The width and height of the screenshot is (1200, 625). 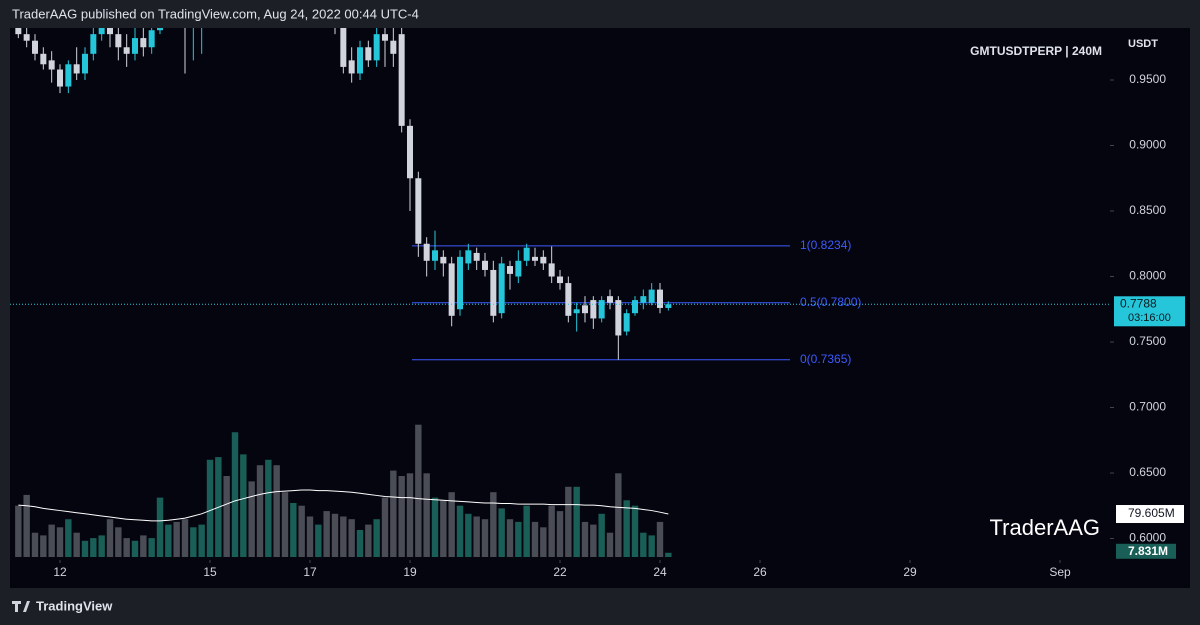 What do you see at coordinates (1147, 145) in the screenshot?
I see `y-tick-label: 0.9000` at bounding box center [1147, 145].